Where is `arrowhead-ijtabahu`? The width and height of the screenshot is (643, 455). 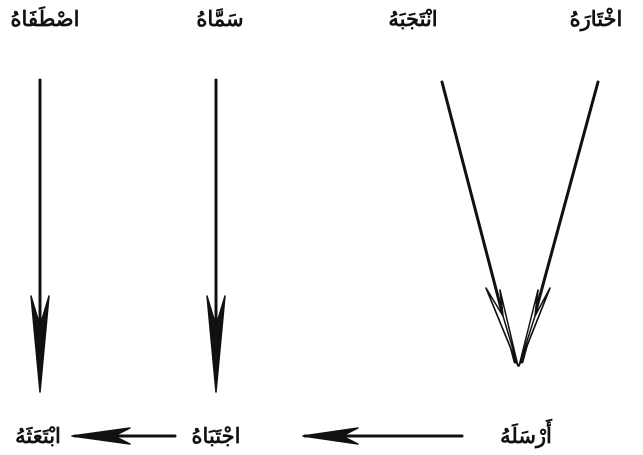 arrowhead-ijtabahu is located at coordinates (330, 436).